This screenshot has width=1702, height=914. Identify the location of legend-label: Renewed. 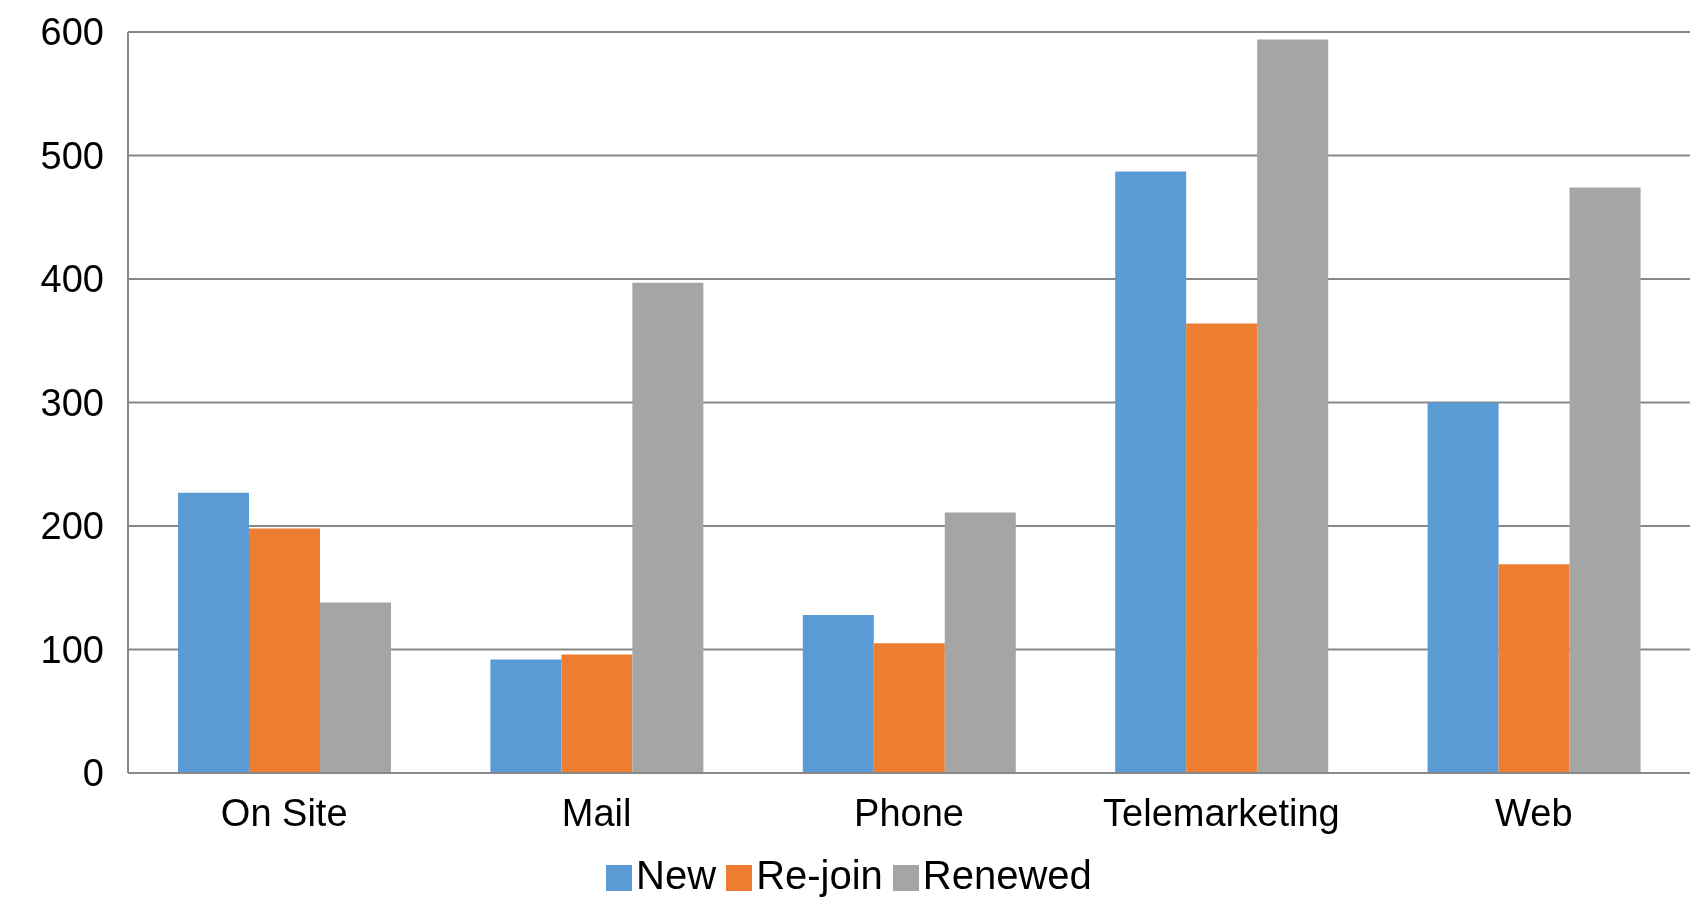
(1007, 875).